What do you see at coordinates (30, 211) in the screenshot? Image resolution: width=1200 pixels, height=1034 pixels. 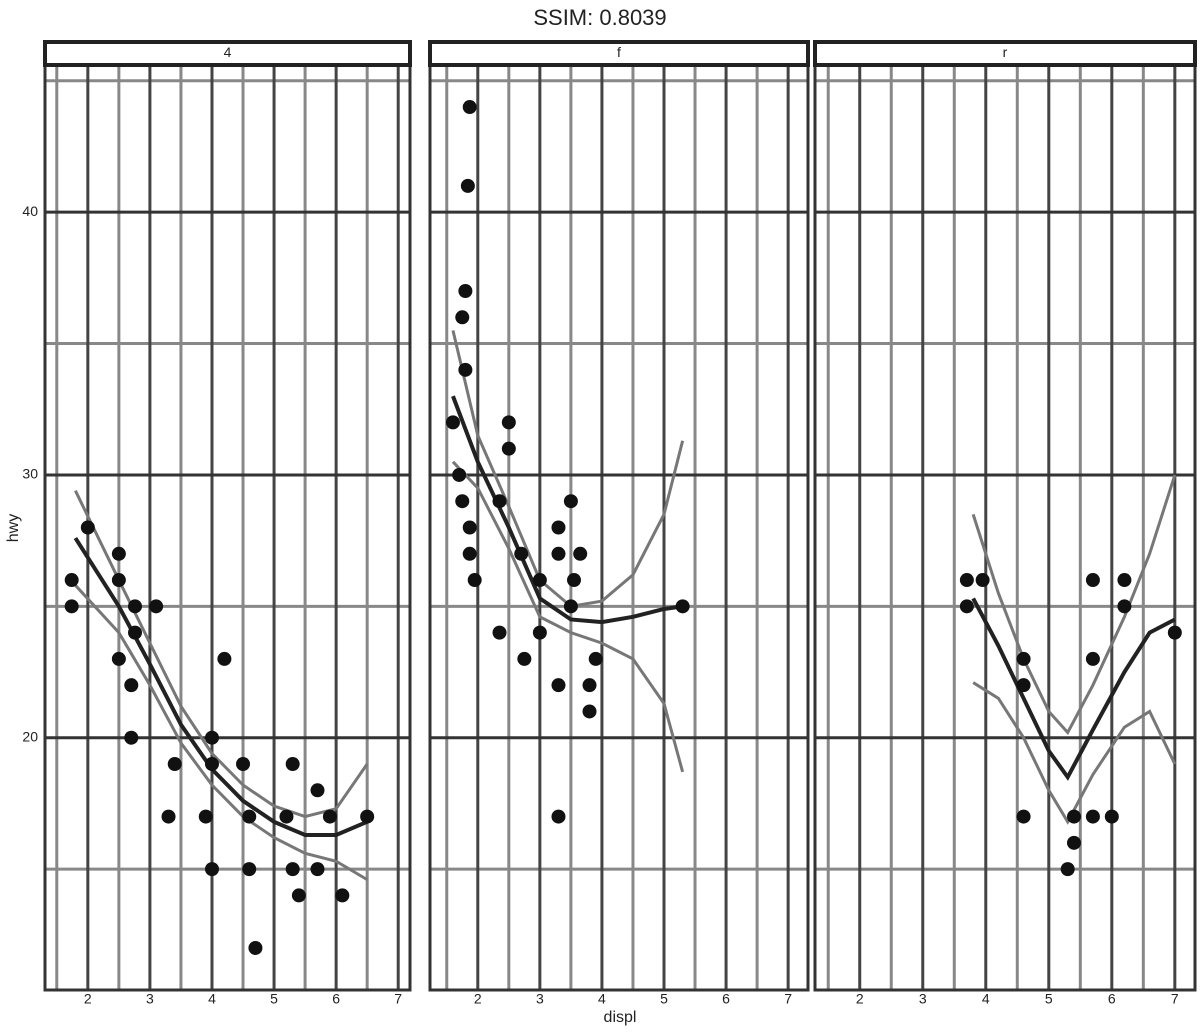 I see `y-tick-label: 40` at bounding box center [30, 211].